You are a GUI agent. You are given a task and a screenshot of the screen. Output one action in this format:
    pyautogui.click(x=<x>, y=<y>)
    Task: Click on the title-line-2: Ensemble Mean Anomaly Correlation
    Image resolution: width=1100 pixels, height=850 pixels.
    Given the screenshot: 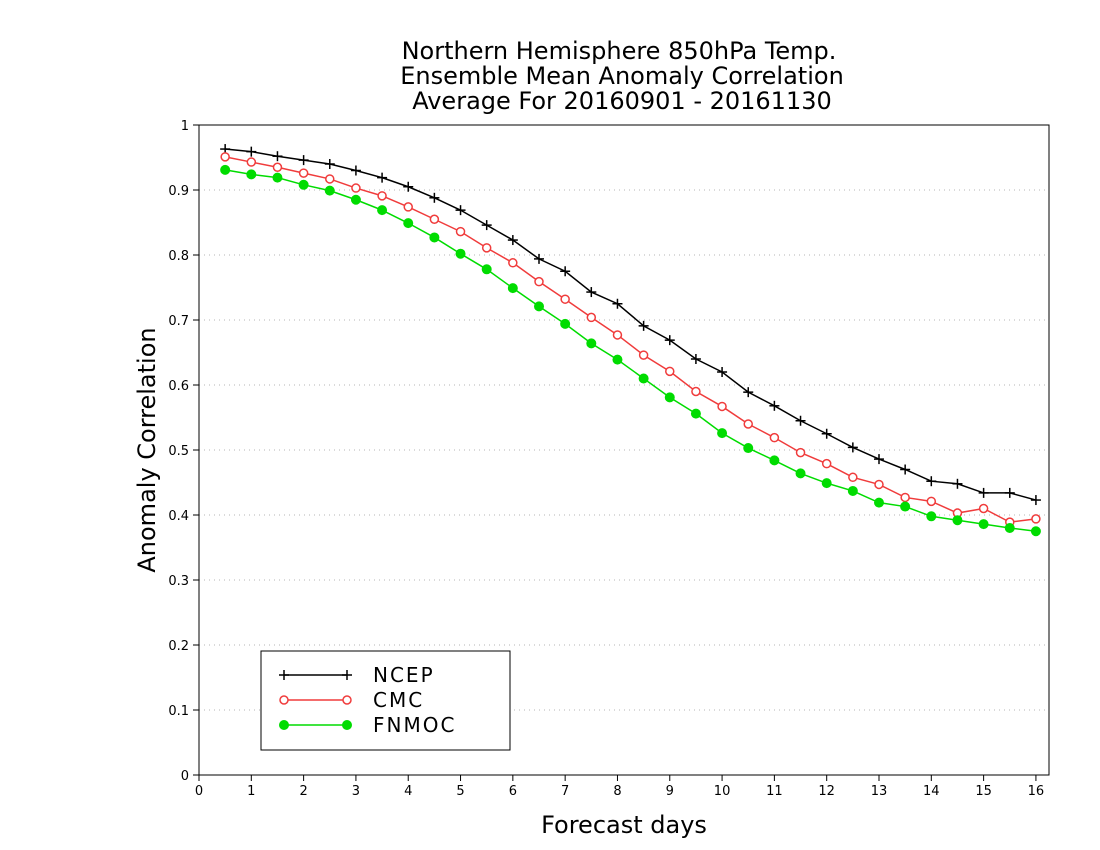 What is the action you would take?
    pyautogui.click(x=622, y=76)
    